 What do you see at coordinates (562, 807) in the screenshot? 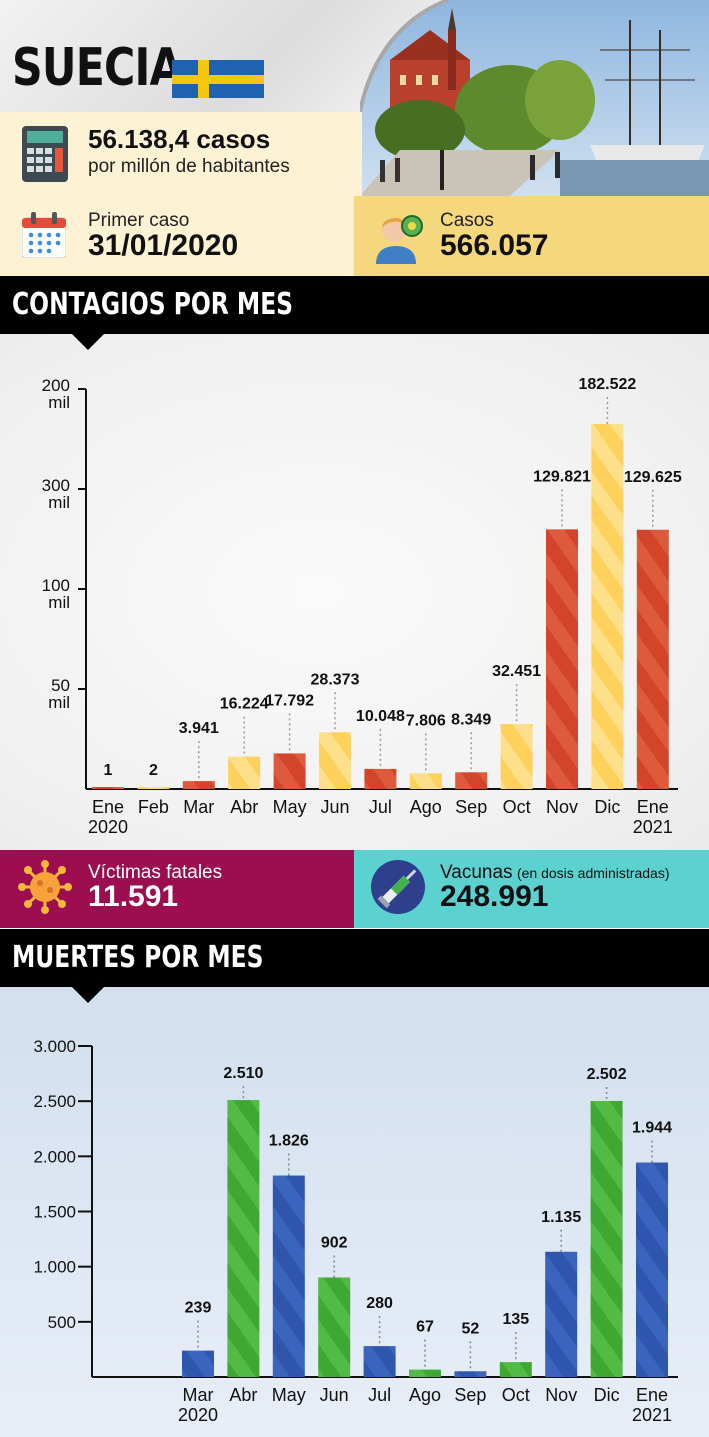
I see `cases-category-label: Nov` at bounding box center [562, 807].